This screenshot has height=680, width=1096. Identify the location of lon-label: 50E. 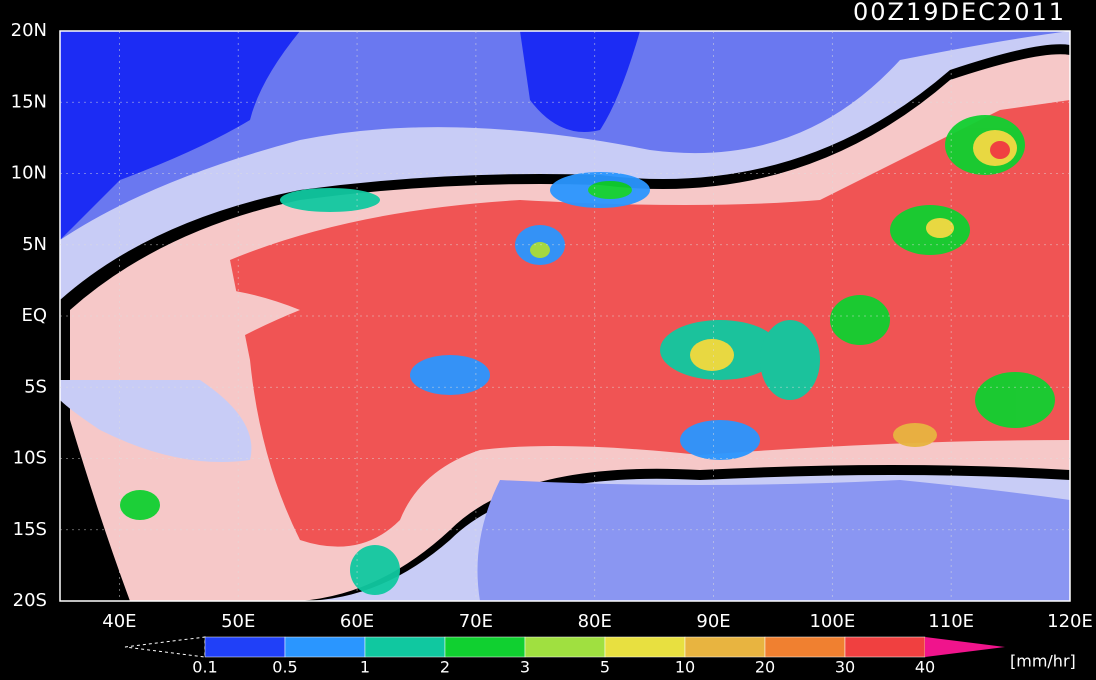
(238, 621).